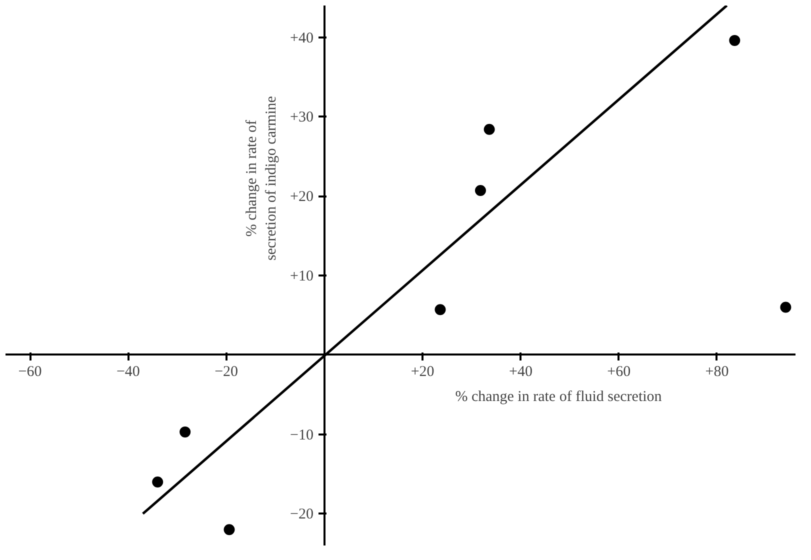 The height and width of the screenshot is (560, 811). I want to click on x-tick-label: +20, so click(422, 372).